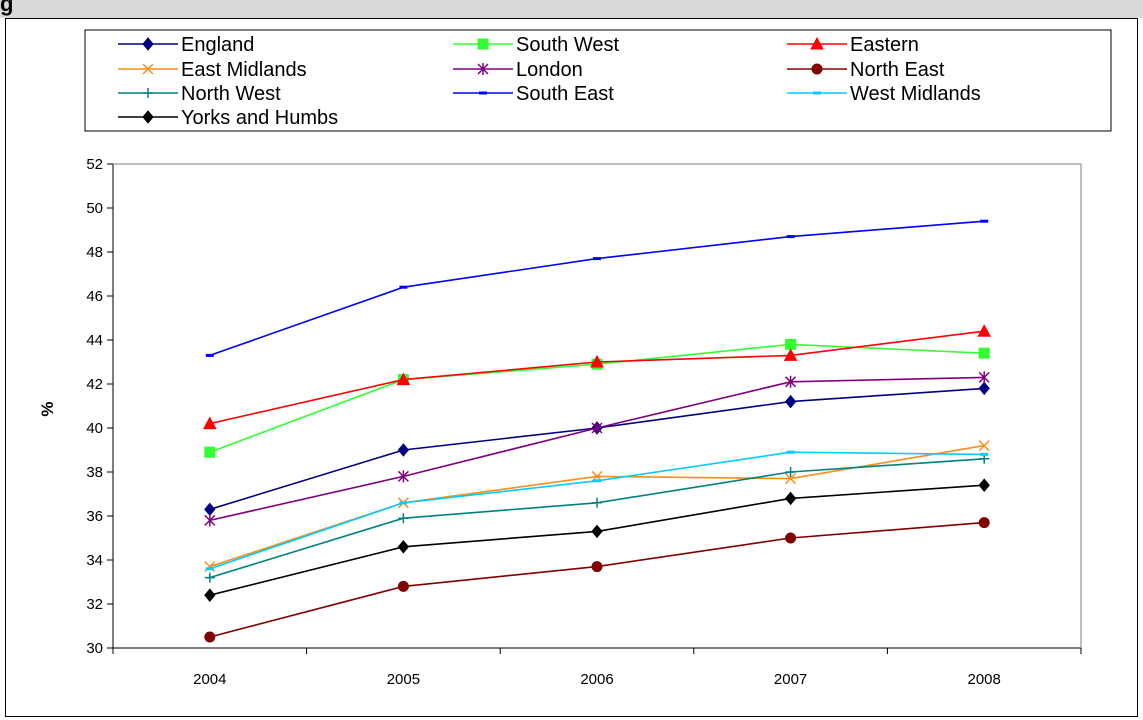 The width and height of the screenshot is (1143, 720). I want to click on legend-label: Eastern, so click(884, 45).